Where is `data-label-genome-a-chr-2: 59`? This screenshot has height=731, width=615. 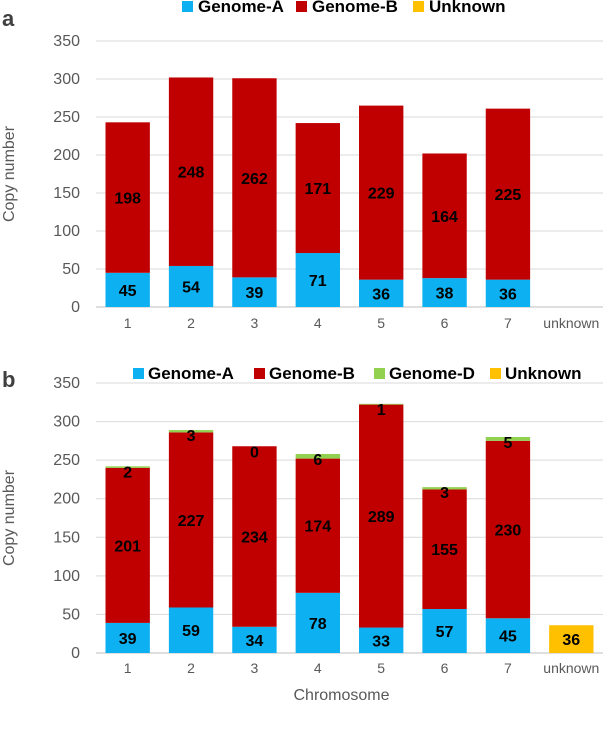
data-label-genome-a-chr-2: 59 is located at coordinates (191, 631).